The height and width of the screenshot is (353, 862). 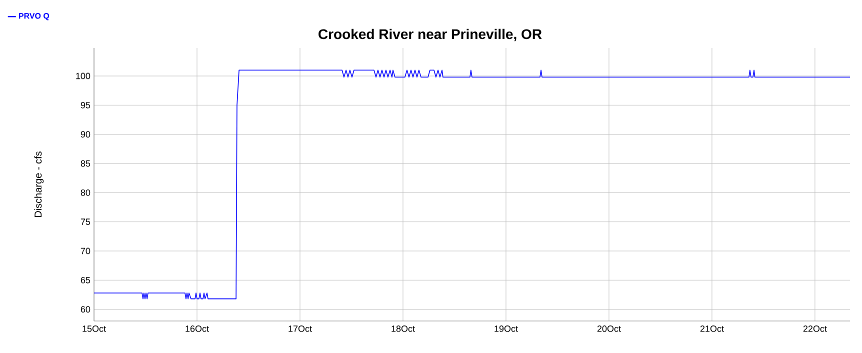 I want to click on x-tick-label: 22Oct, so click(x=815, y=329).